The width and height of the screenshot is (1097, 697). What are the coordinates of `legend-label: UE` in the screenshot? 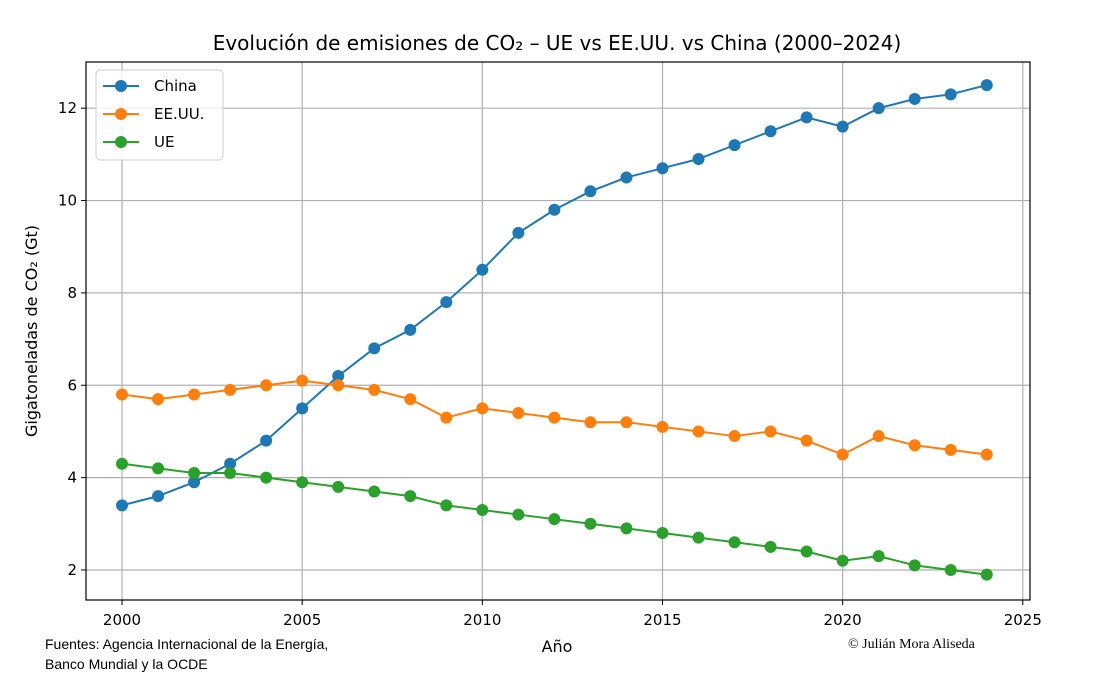 It's located at (164, 142).